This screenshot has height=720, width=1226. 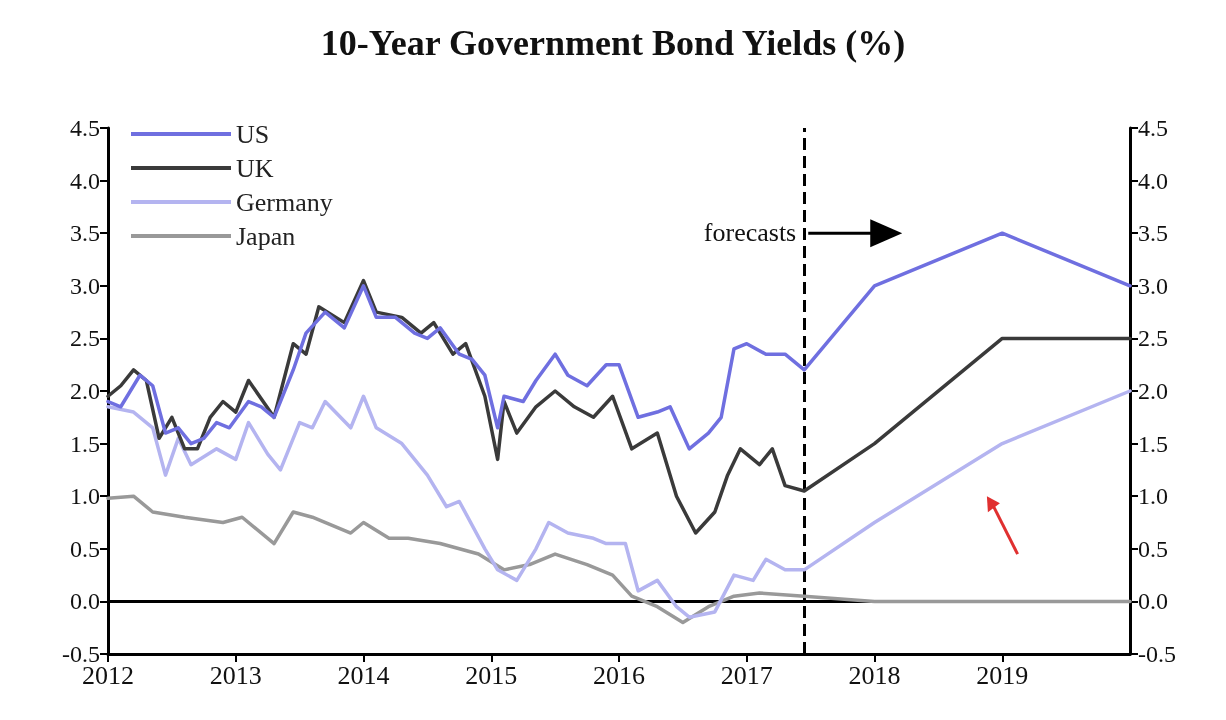 I want to click on x-tick-label: 2017, so click(x=746, y=675).